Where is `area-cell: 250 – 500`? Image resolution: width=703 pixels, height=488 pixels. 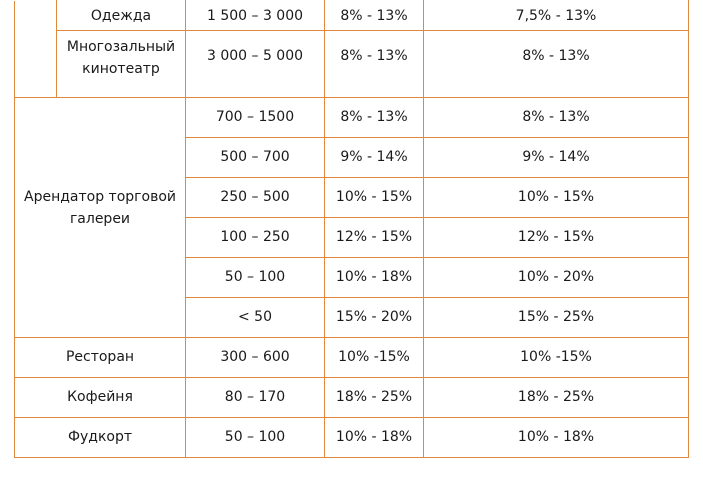
area-cell: 250 – 500 is located at coordinates (255, 197).